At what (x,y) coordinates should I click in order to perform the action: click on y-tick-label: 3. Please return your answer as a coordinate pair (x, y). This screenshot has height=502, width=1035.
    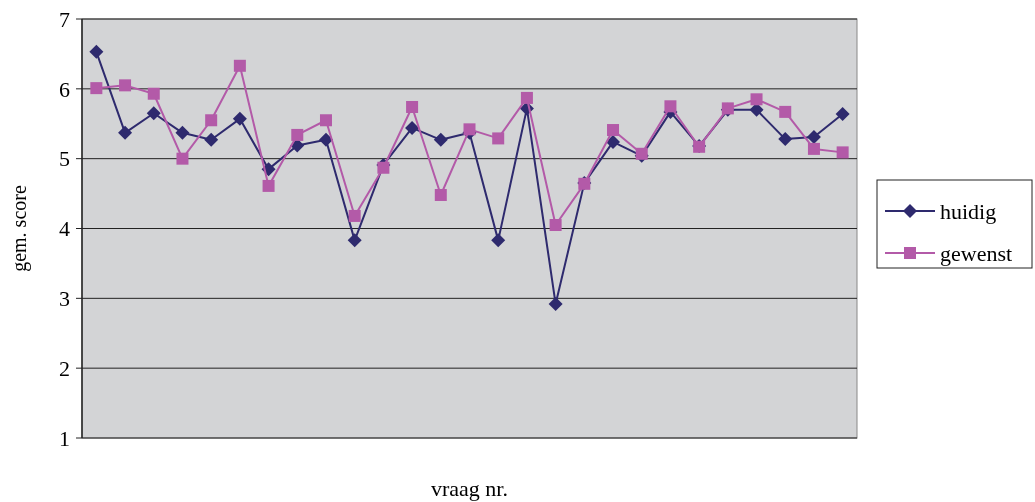
    Looking at the image, I should click on (64, 299).